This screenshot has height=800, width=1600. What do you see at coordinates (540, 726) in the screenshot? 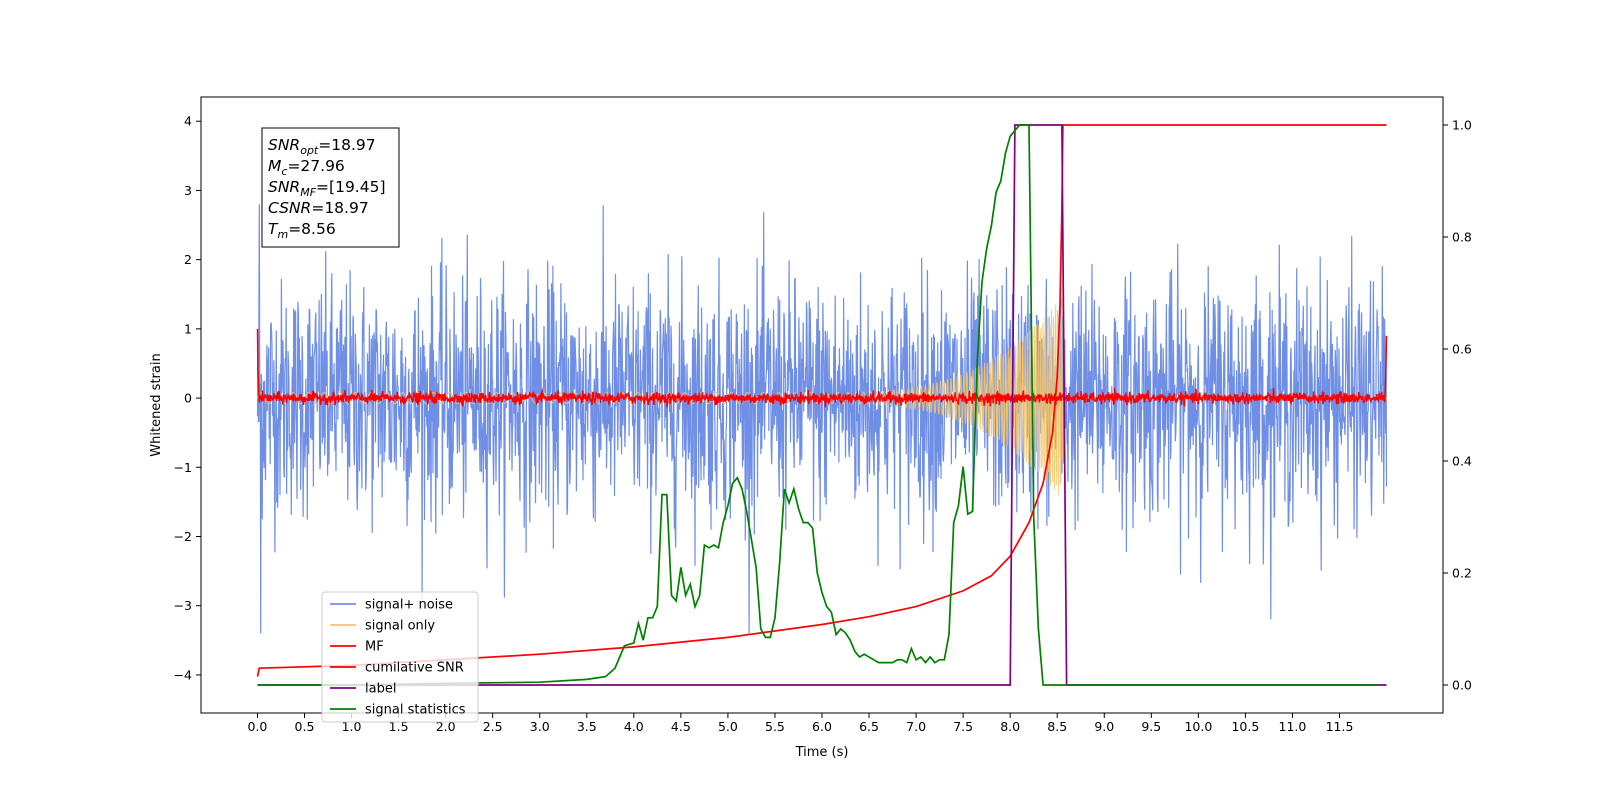
I see `x-tick-label: 3.0` at bounding box center [540, 726].